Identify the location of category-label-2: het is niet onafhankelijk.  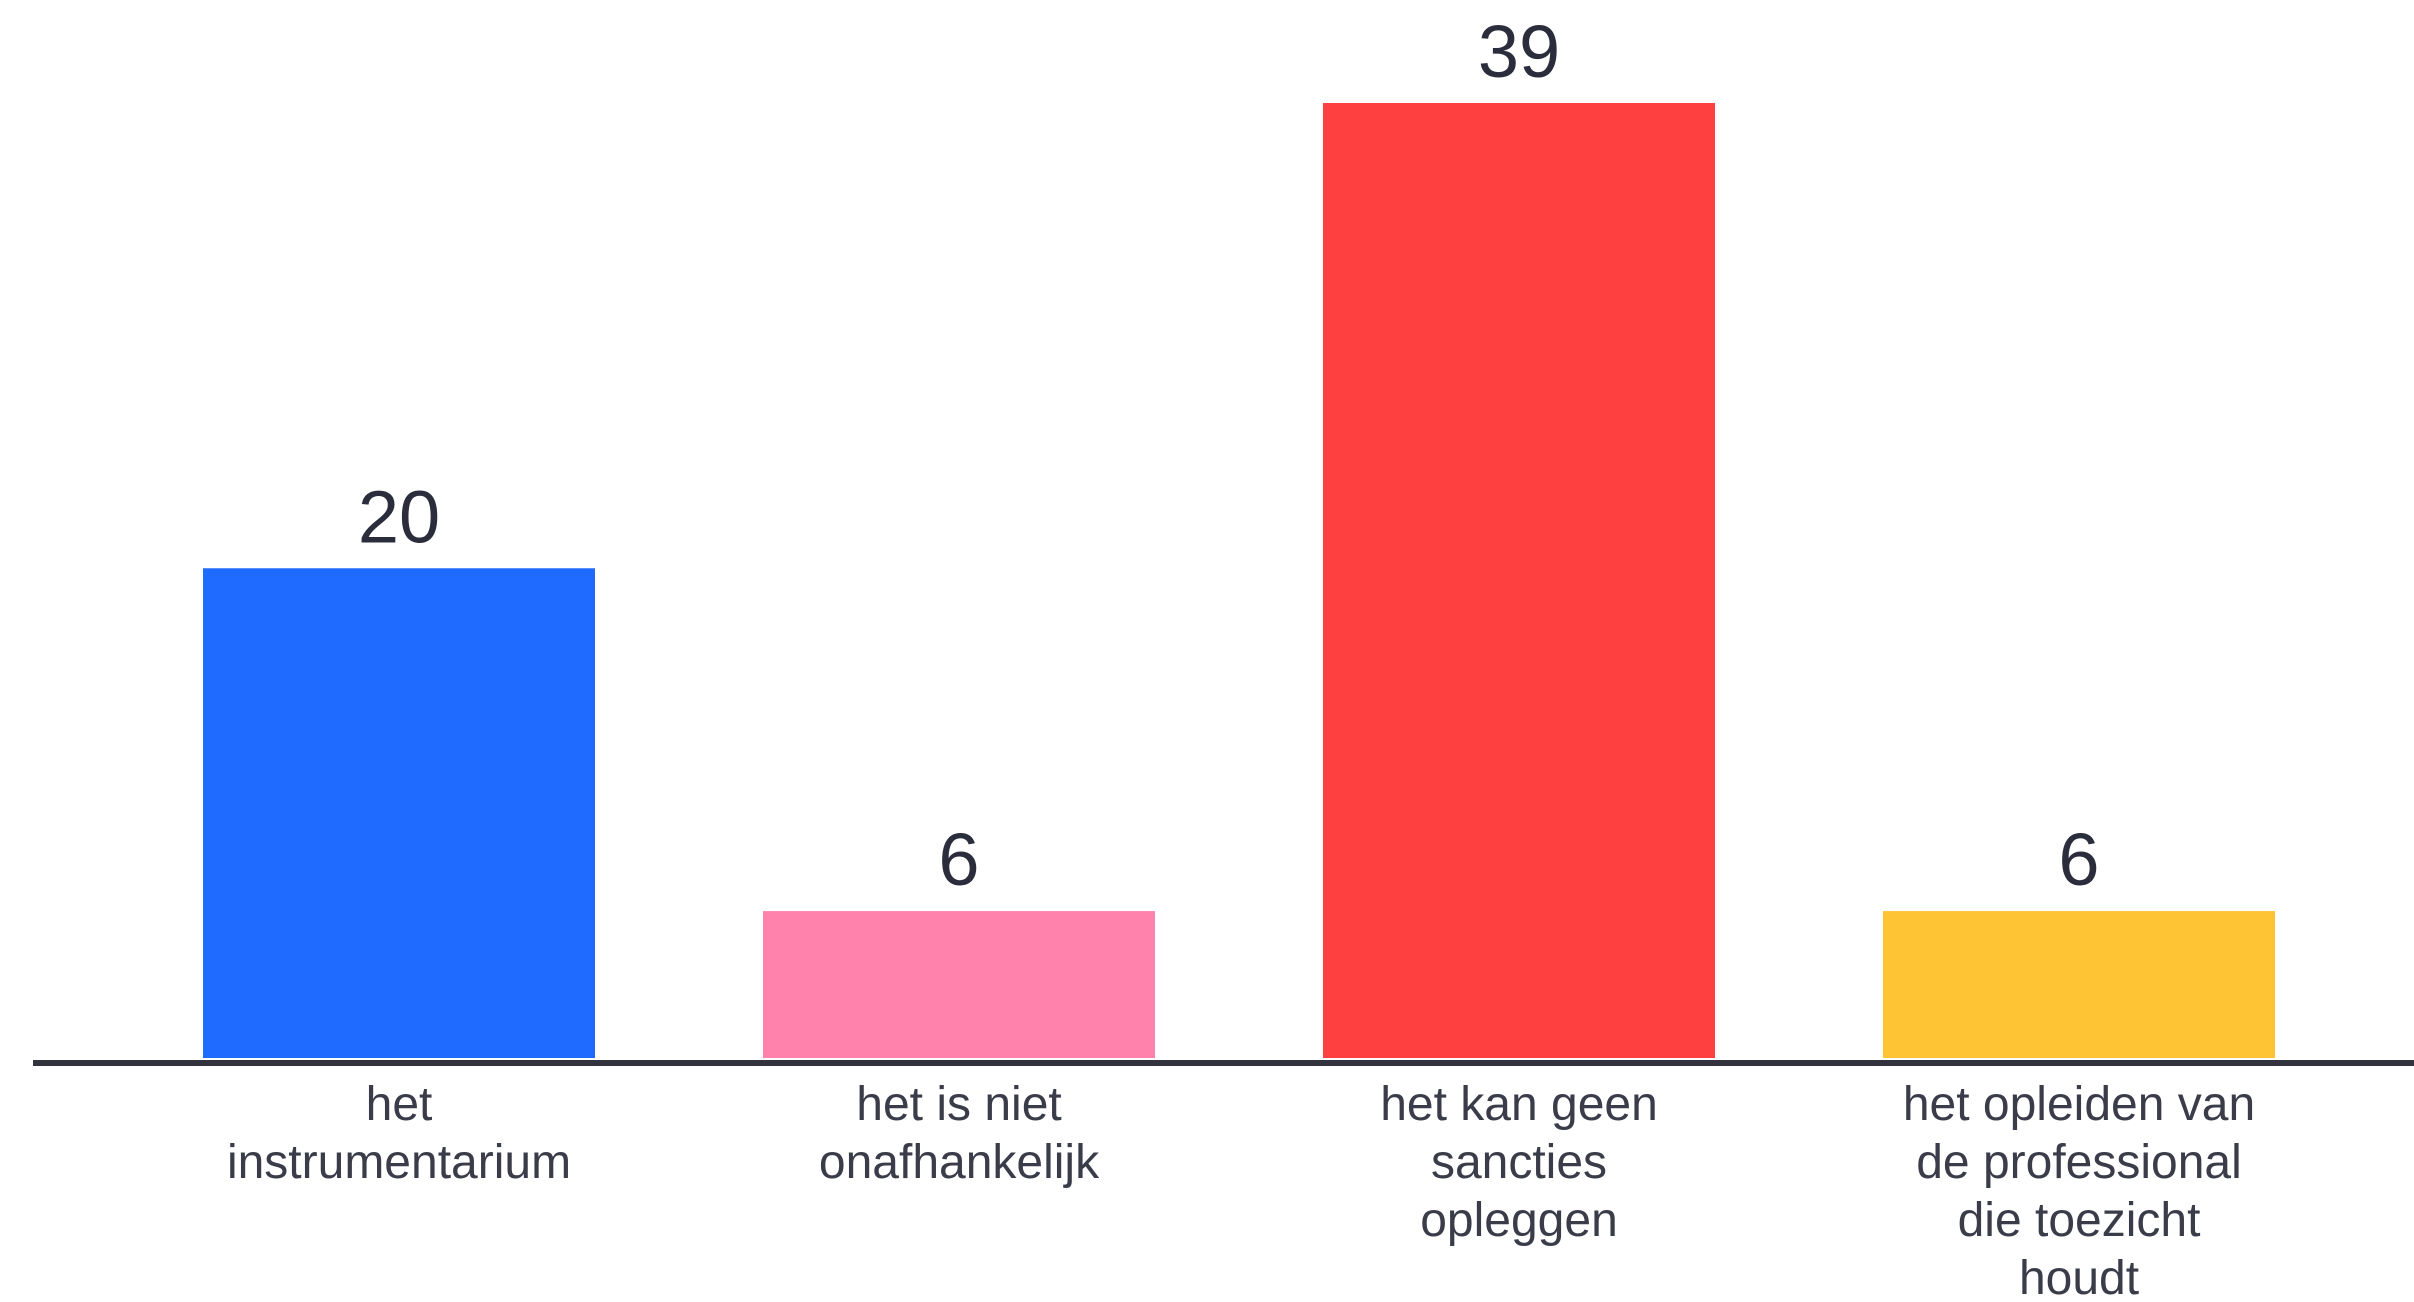
(959, 1133).